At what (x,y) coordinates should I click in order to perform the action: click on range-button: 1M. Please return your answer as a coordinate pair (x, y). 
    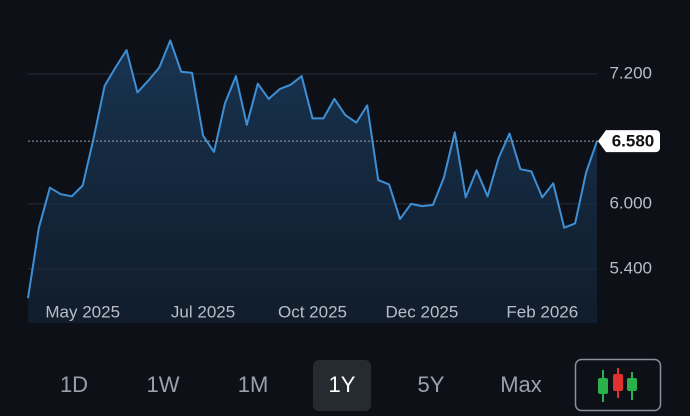
    Looking at the image, I should click on (253, 384).